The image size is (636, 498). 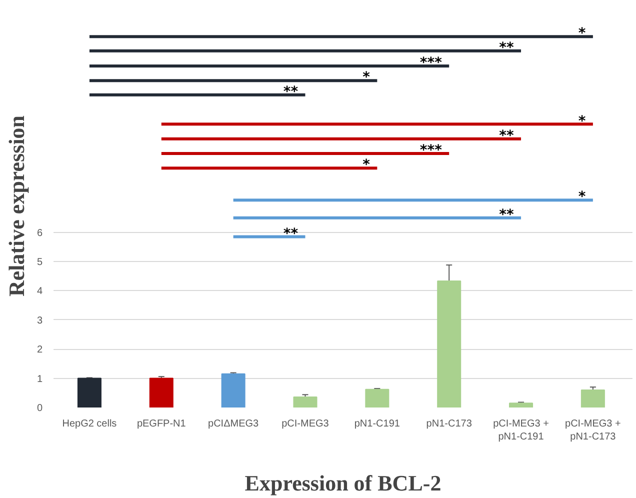 I want to click on x-tick-label: pN1-C173, so click(x=449, y=424).